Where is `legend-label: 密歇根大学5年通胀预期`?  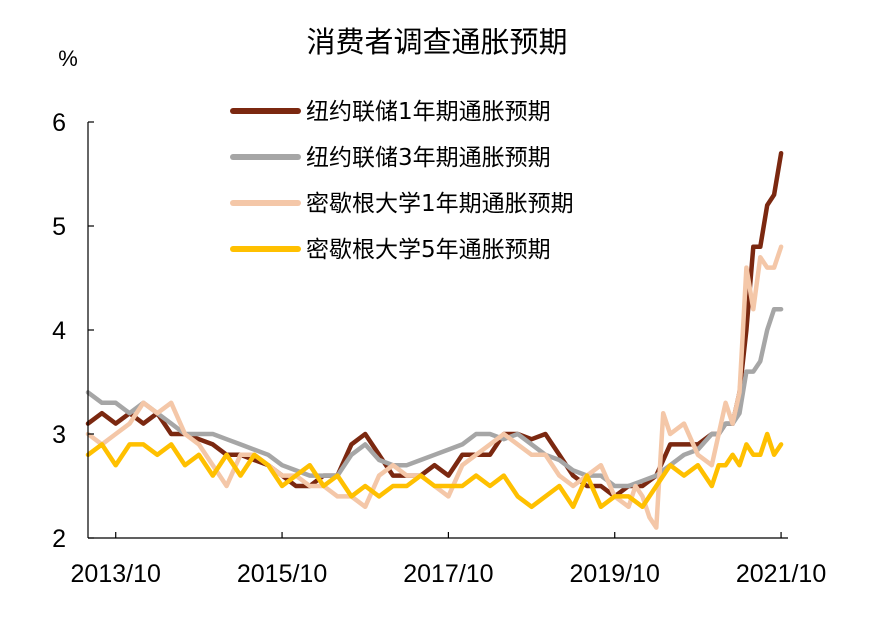
legend-label: 密歇根大学5年通胀预期 is located at coordinates (428, 250).